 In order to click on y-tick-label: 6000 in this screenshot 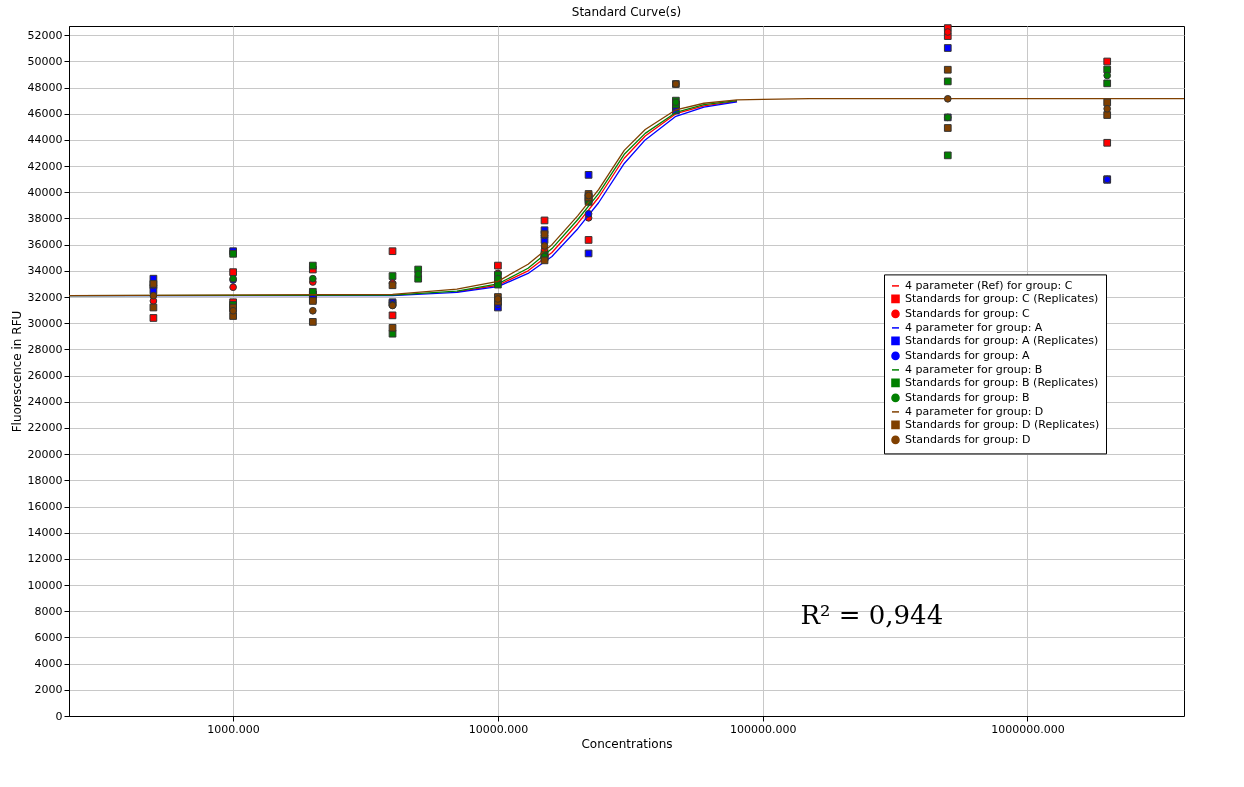, I will do `click(48, 637)`.